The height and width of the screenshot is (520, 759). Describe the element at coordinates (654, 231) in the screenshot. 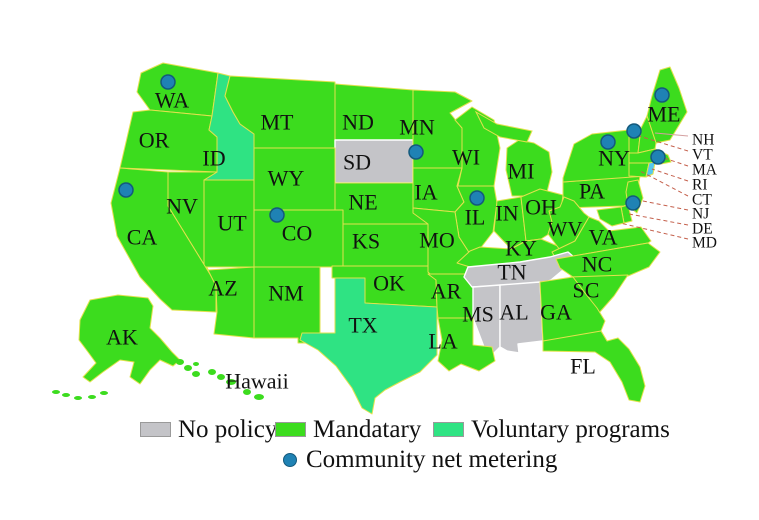

I see `leader-line-MD` at that location.